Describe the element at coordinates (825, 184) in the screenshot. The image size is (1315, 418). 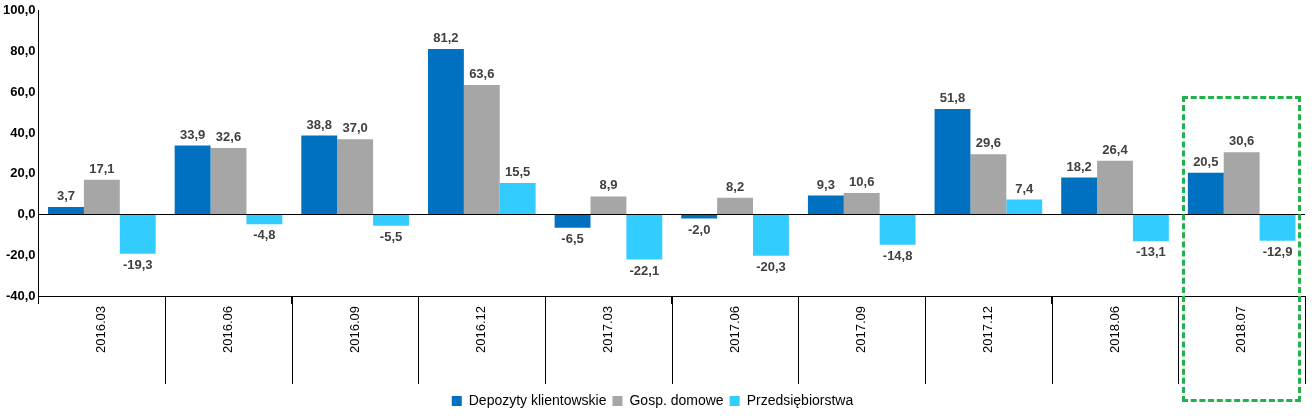
I see `data-label: 9,3` at that location.